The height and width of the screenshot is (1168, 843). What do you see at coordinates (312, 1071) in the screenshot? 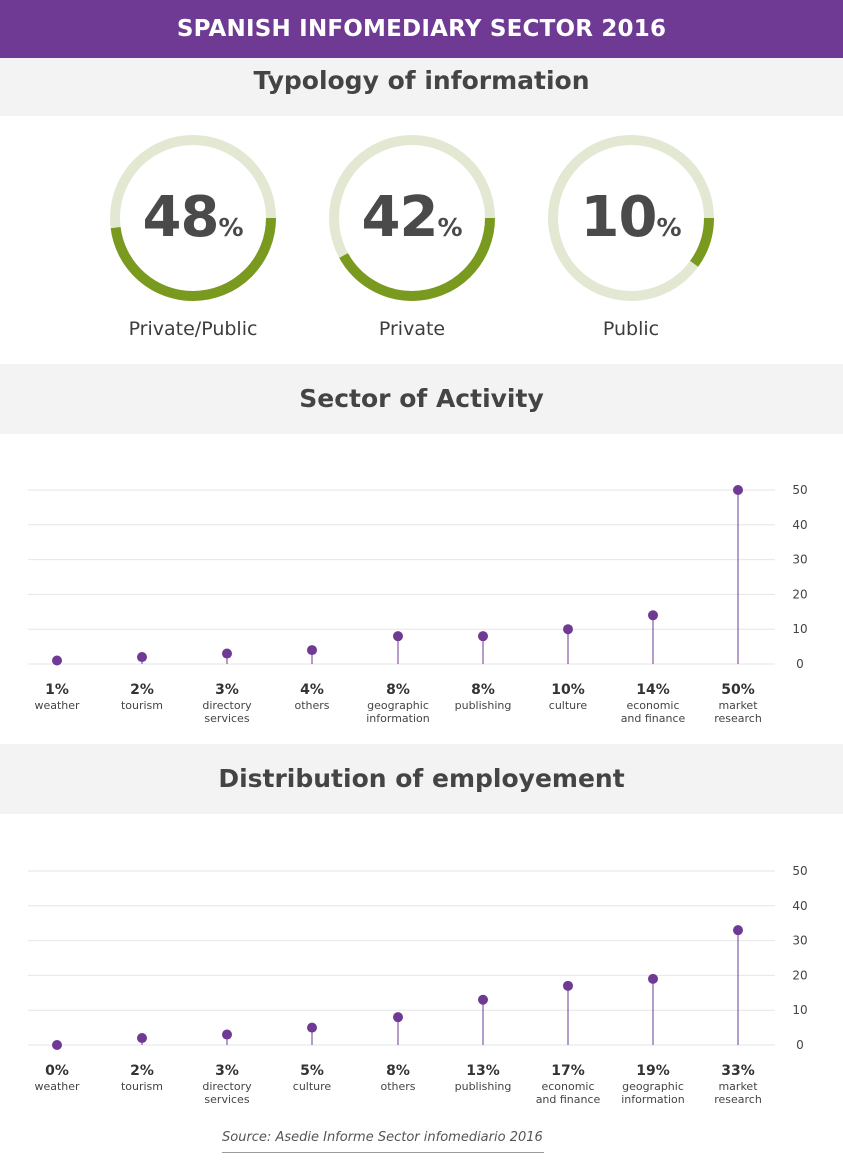
I see `value-label: 5%` at bounding box center [312, 1071].